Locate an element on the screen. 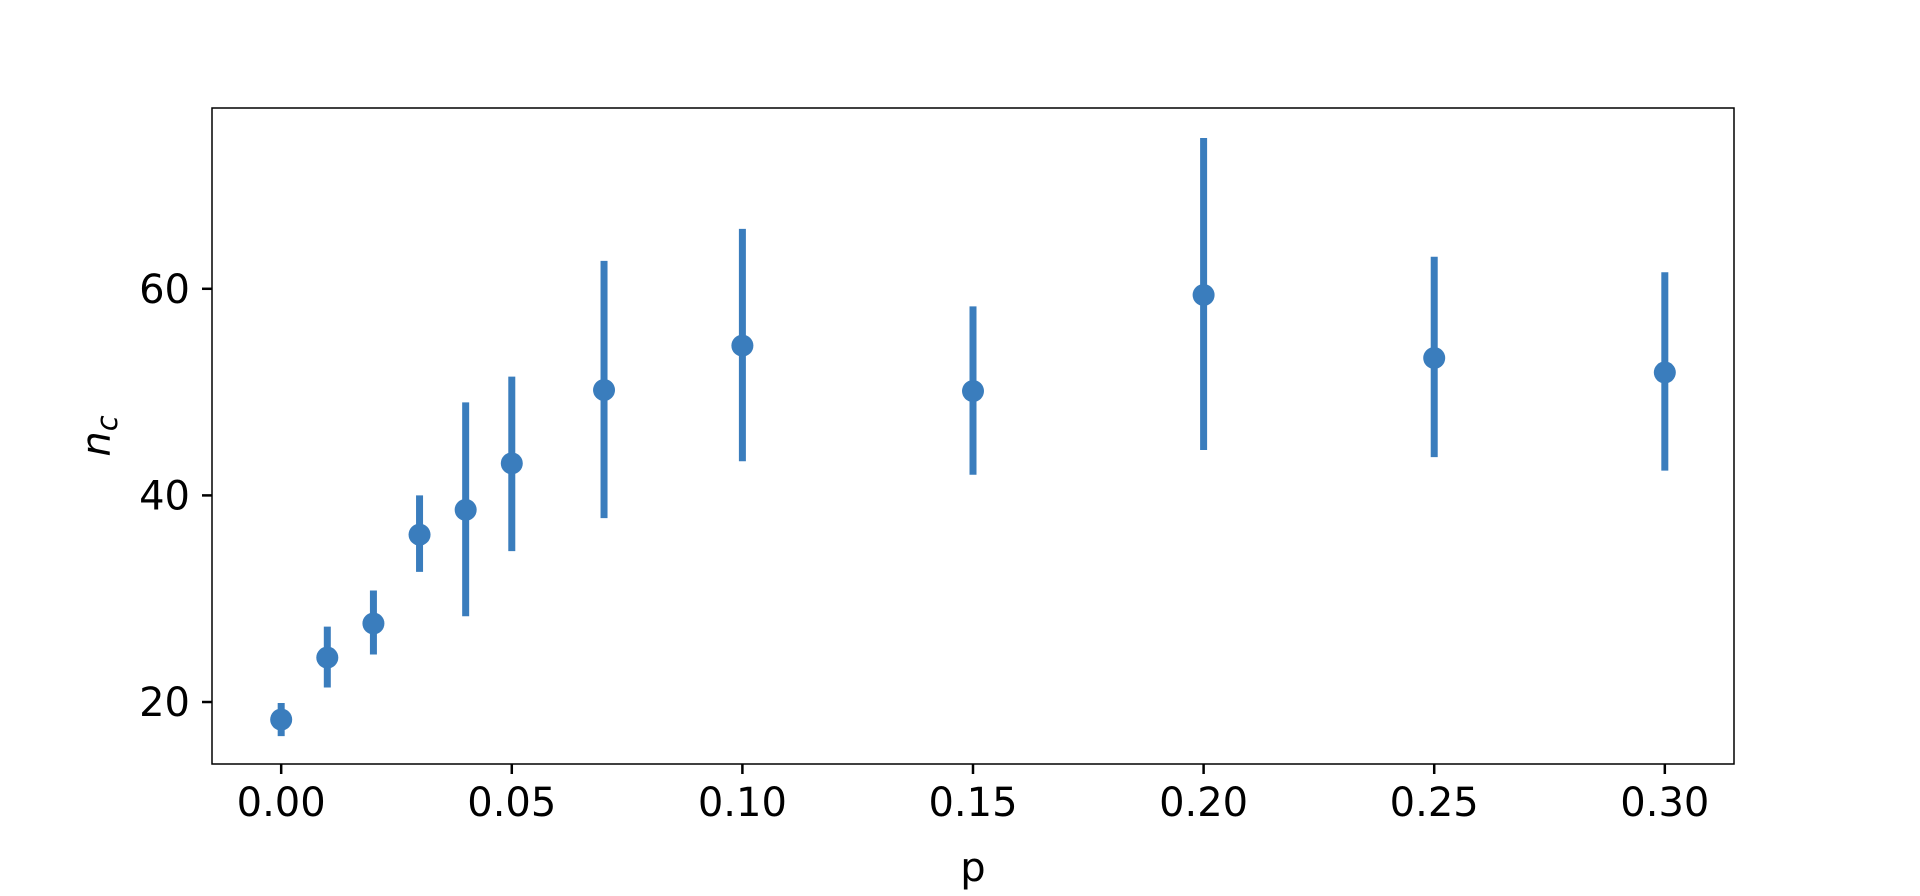  x-tick-label: 0.15 is located at coordinates (972, 803).